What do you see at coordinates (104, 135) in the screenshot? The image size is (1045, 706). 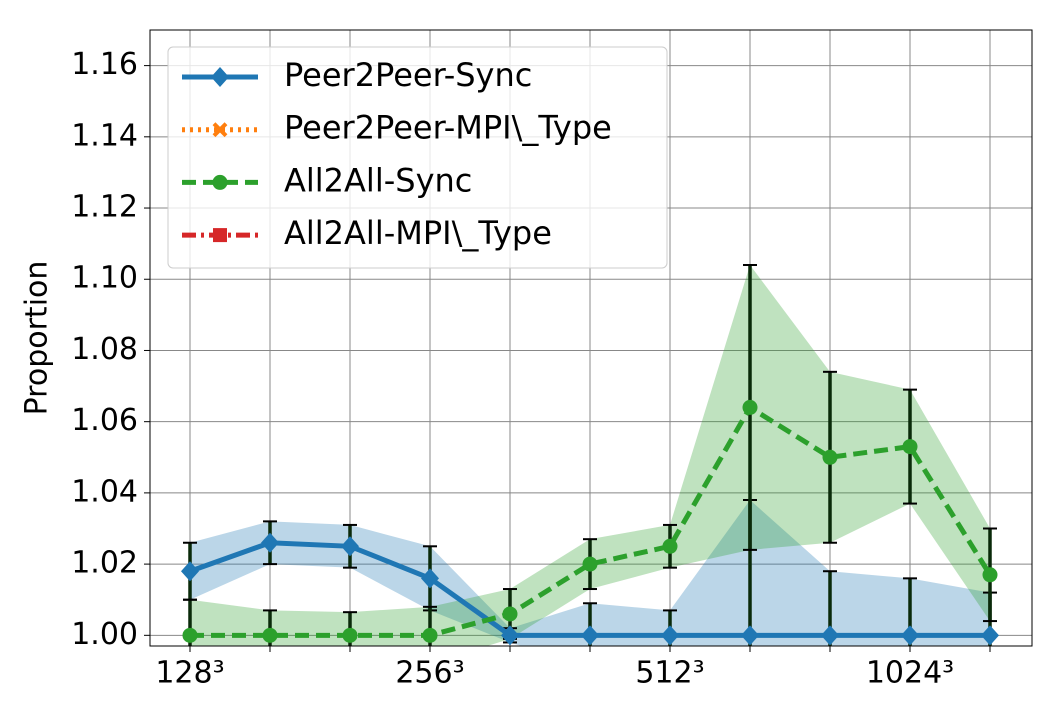 I see `y-tick-label: 1.14` at bounding box center [104, 135].